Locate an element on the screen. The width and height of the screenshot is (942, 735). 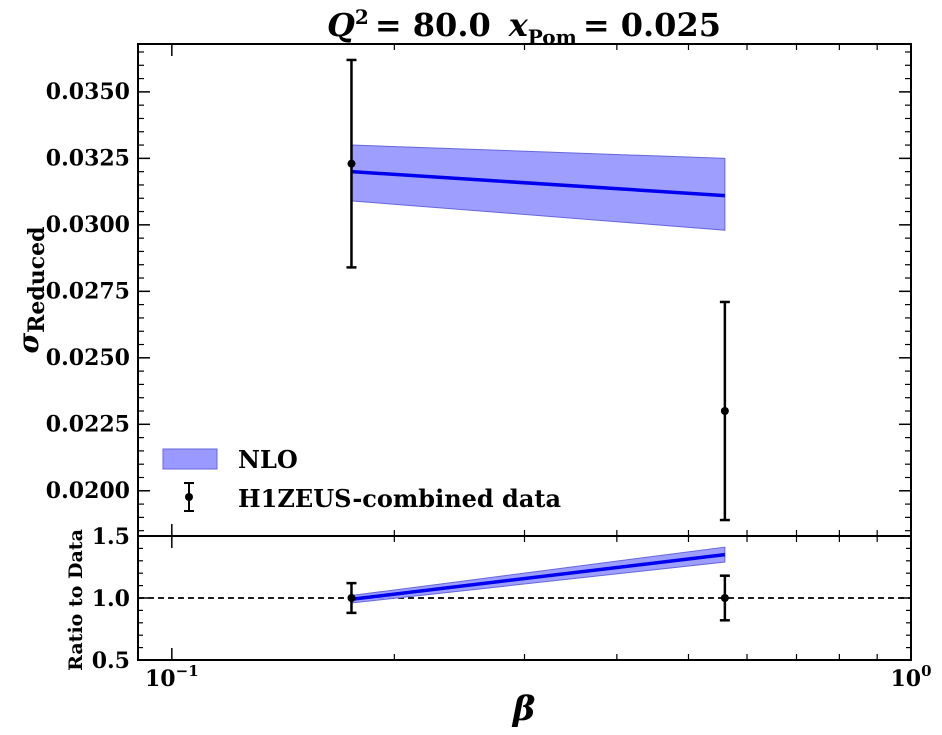
title-q2-value: = 80.0 is located at coordinates (433, 25).